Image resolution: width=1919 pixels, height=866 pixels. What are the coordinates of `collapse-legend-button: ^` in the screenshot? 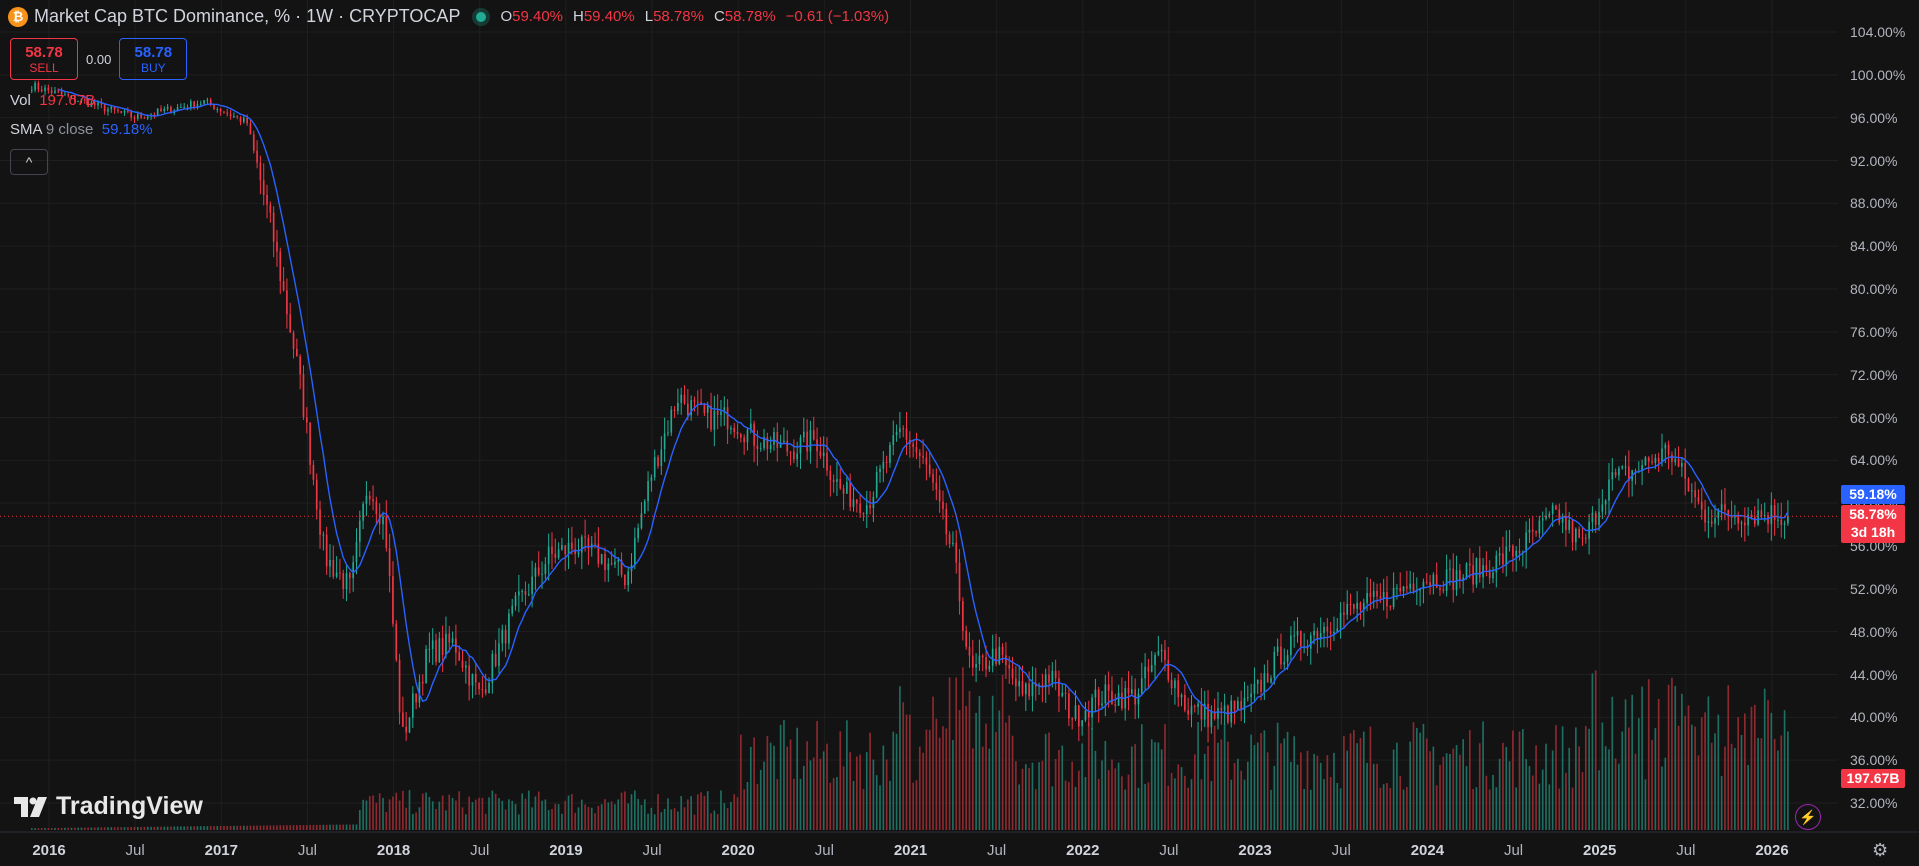 It's located at (29, 162).